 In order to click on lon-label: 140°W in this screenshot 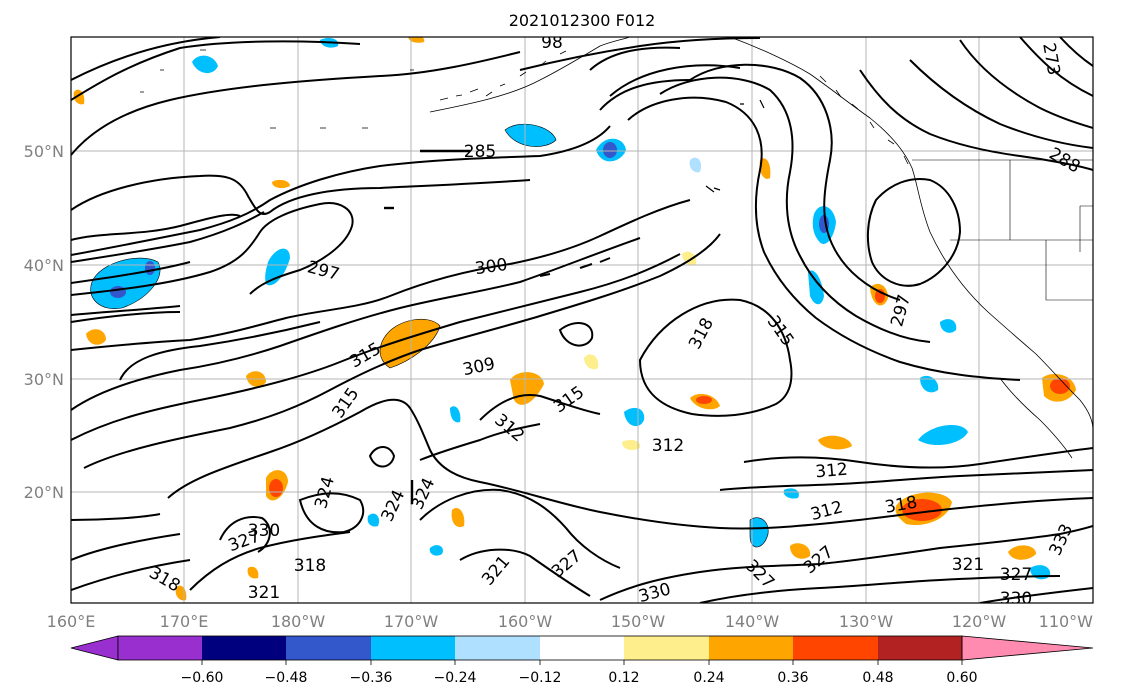, I will do `click(752, 621)`.